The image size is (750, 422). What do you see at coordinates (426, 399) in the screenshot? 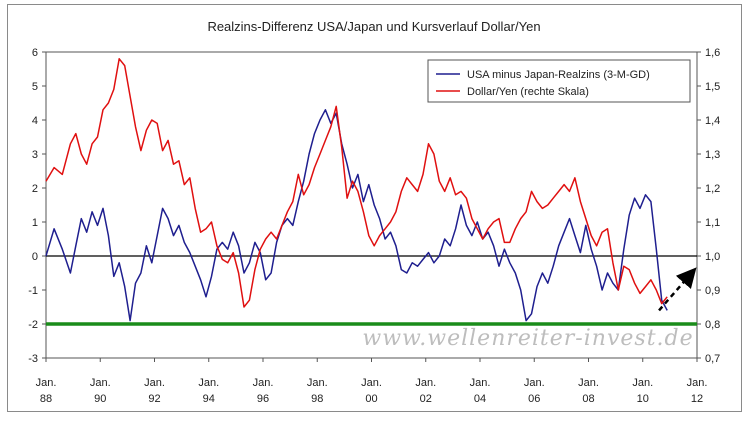
I see `x-tick-label-bottom: 02` at bounding box center [426, 399].